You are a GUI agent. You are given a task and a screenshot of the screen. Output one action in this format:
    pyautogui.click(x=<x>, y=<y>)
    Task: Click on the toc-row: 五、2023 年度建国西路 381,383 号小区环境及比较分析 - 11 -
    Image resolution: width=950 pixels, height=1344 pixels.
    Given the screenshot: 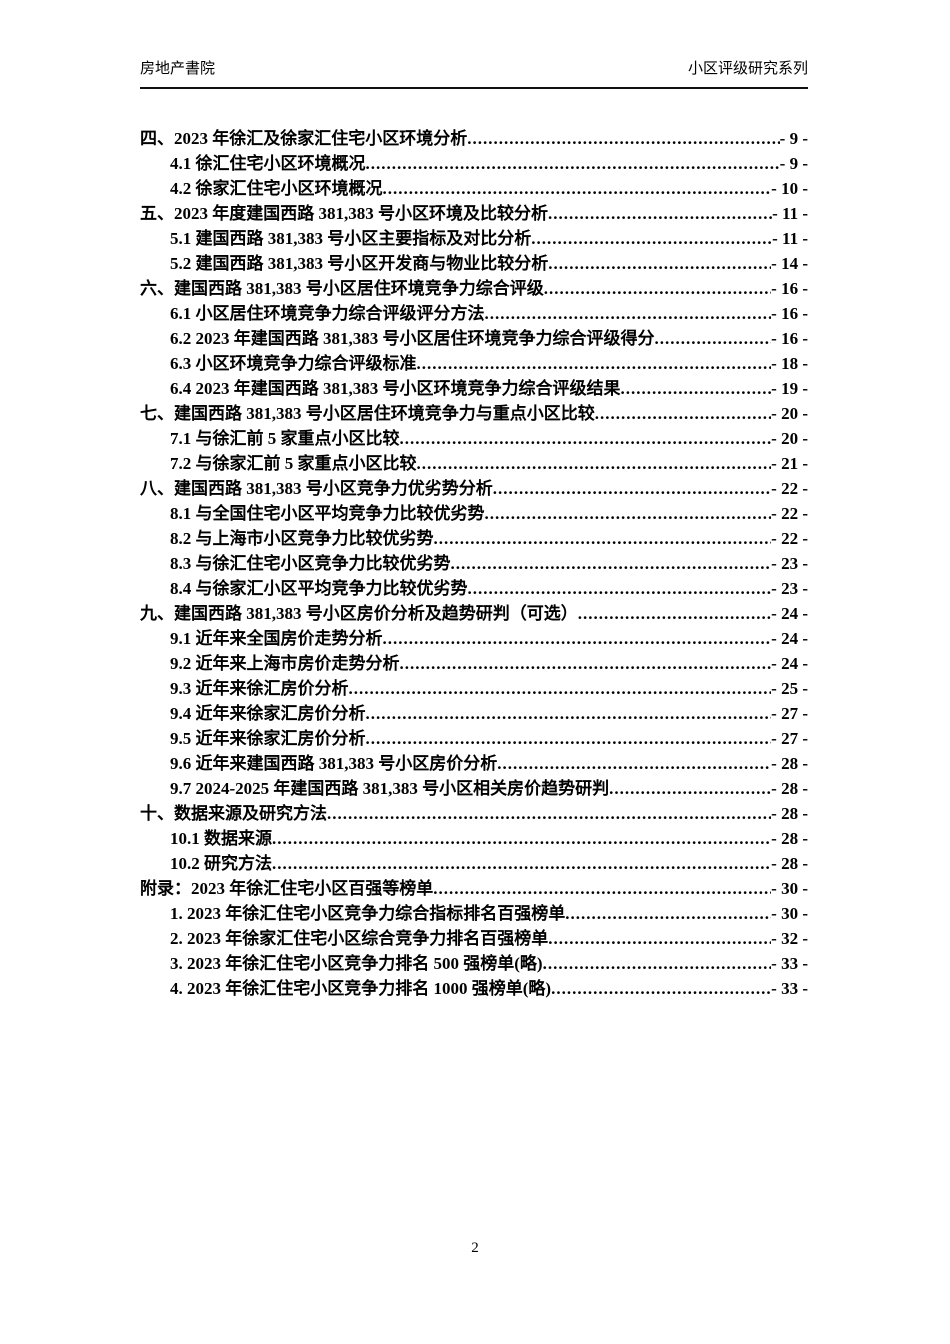 What is the action you would take?
    pyautogui.click(x=474, y=211)
    